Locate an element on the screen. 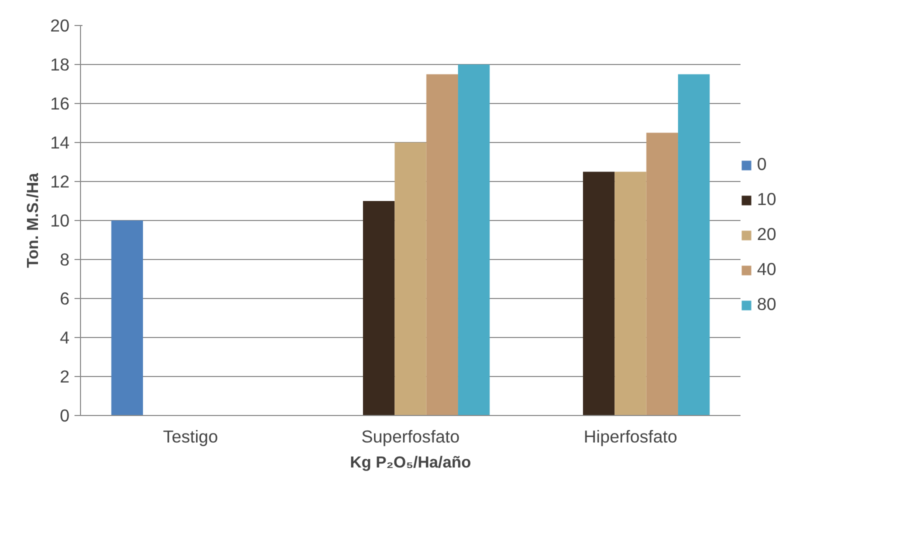 This screenshot has width=909, height=548. legend-label: 10 is located at coordinates (767, 199).